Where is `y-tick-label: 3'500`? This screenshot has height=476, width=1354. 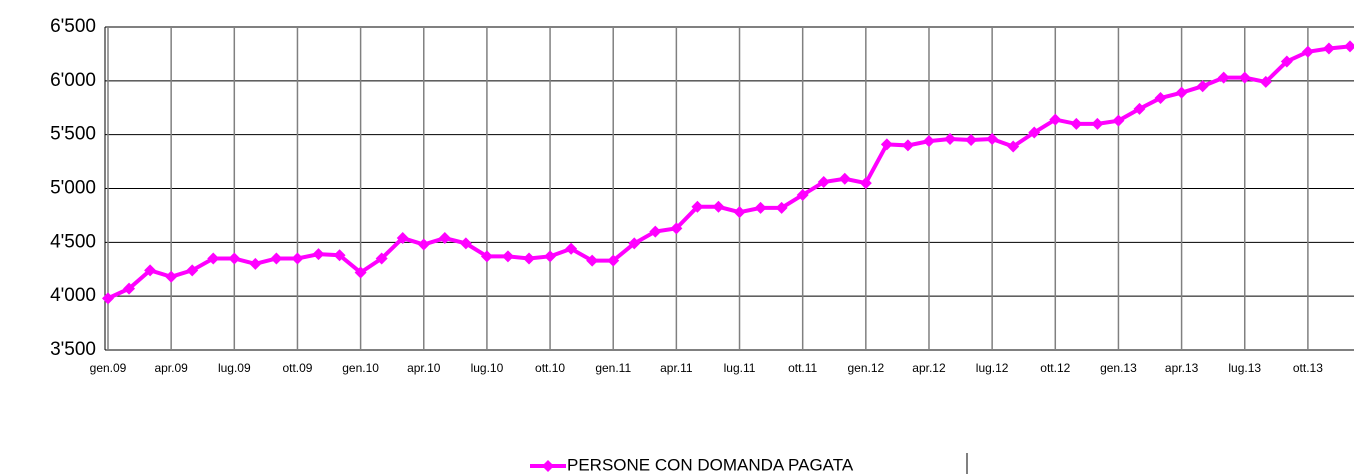 y-tick-label: 3'500 is located at coordinates (73, 349).